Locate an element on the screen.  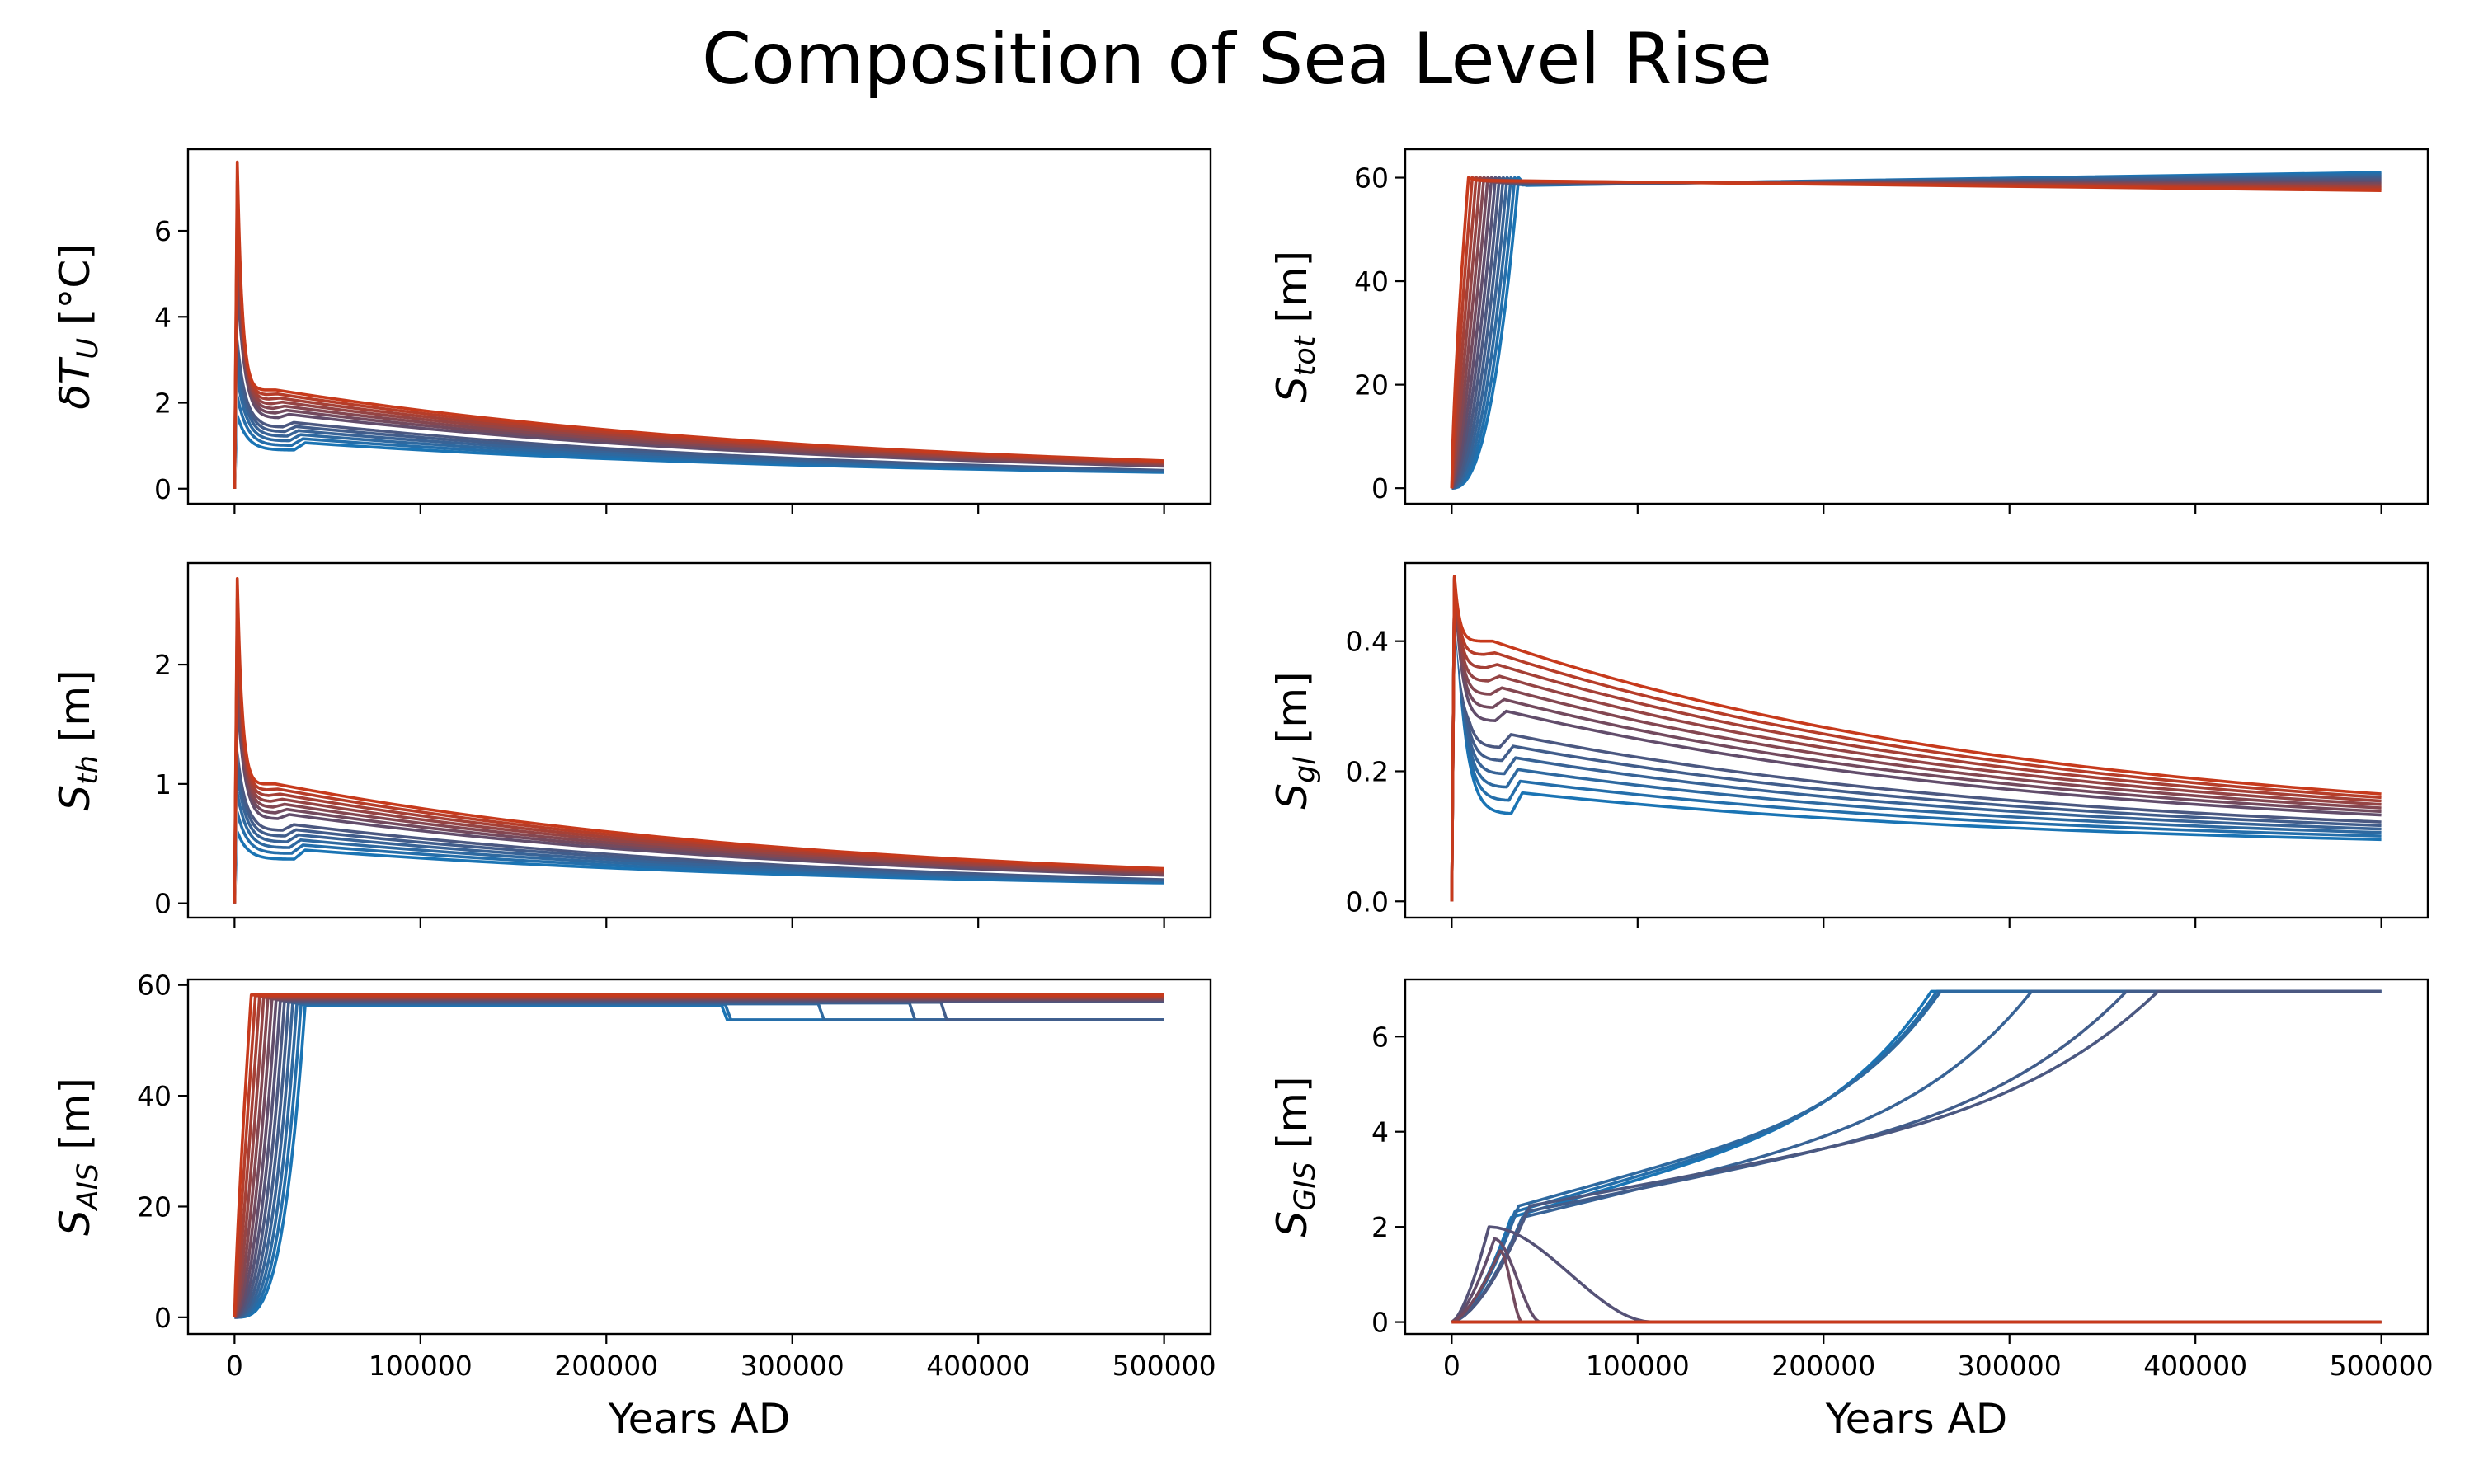
y-tick-label: 1 is located at coordinates (163, 784).